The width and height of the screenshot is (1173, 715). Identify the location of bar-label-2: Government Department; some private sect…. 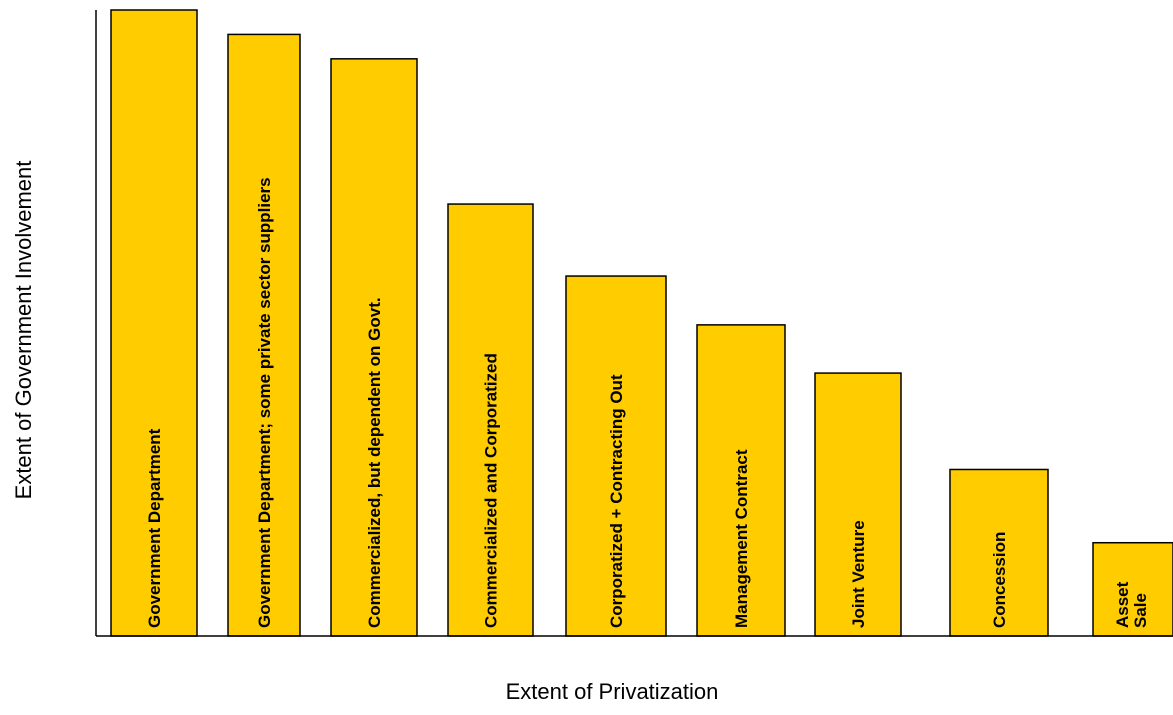
(264, 402).